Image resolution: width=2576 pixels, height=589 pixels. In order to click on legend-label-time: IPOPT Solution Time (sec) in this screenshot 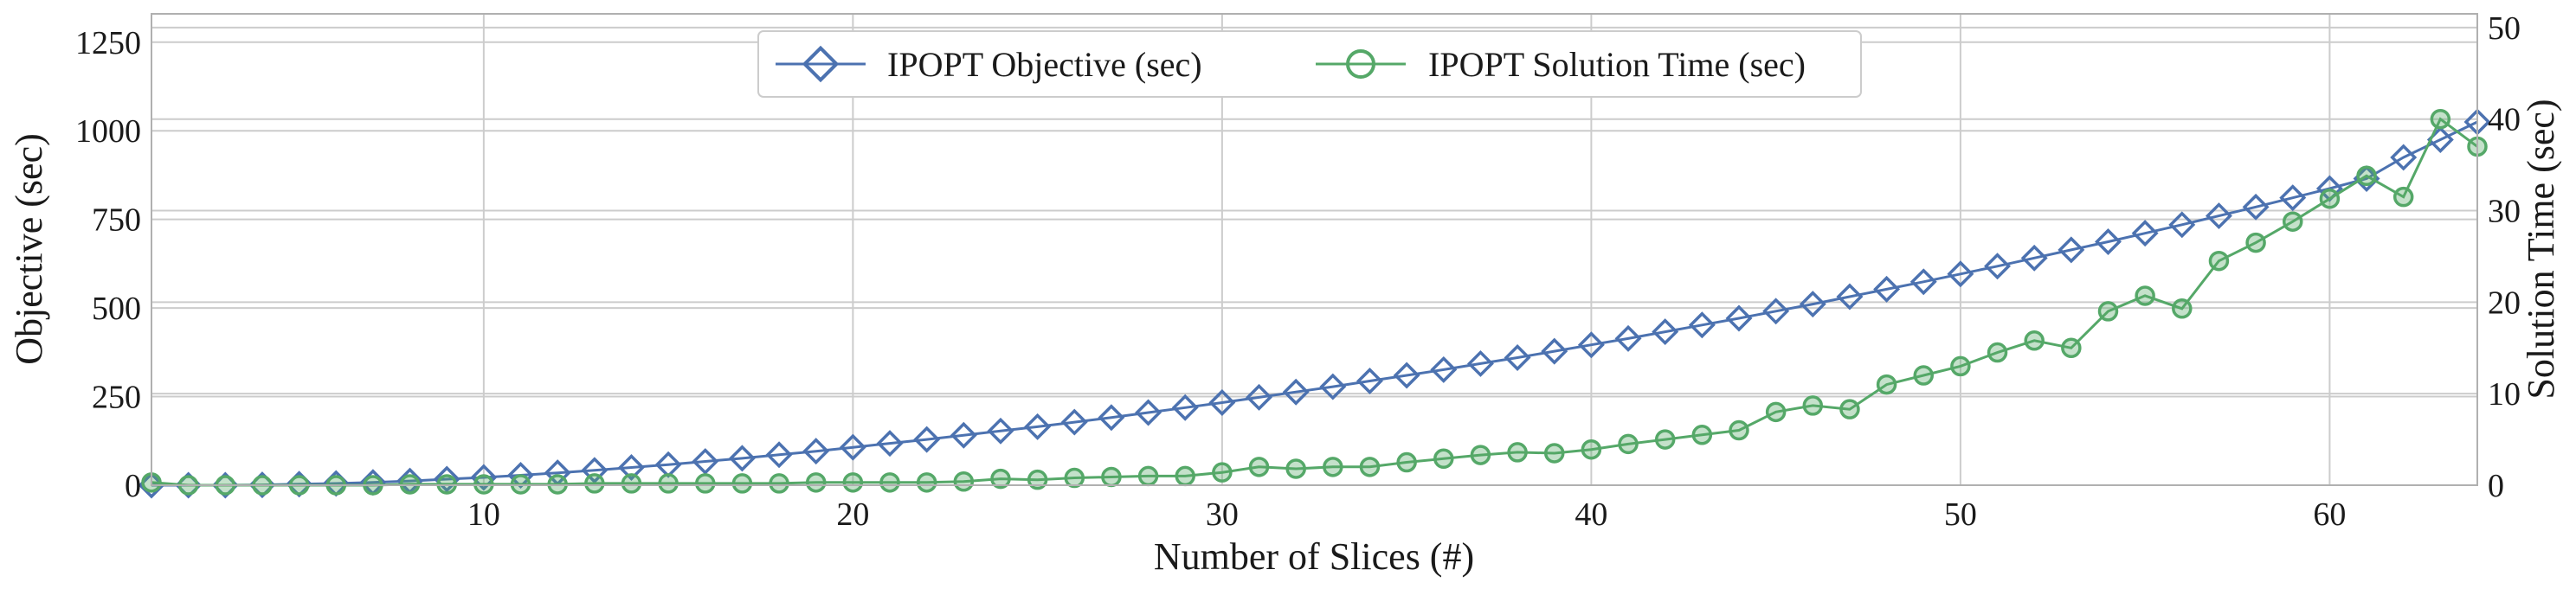, I will do `click(1617, 64)`.